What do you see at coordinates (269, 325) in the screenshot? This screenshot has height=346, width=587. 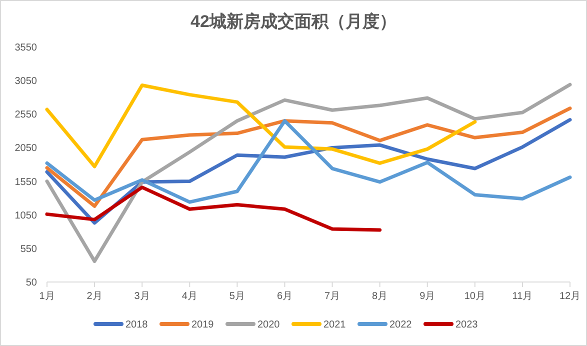 I see `legend-label: 2020` at bounding box center [269, 325].